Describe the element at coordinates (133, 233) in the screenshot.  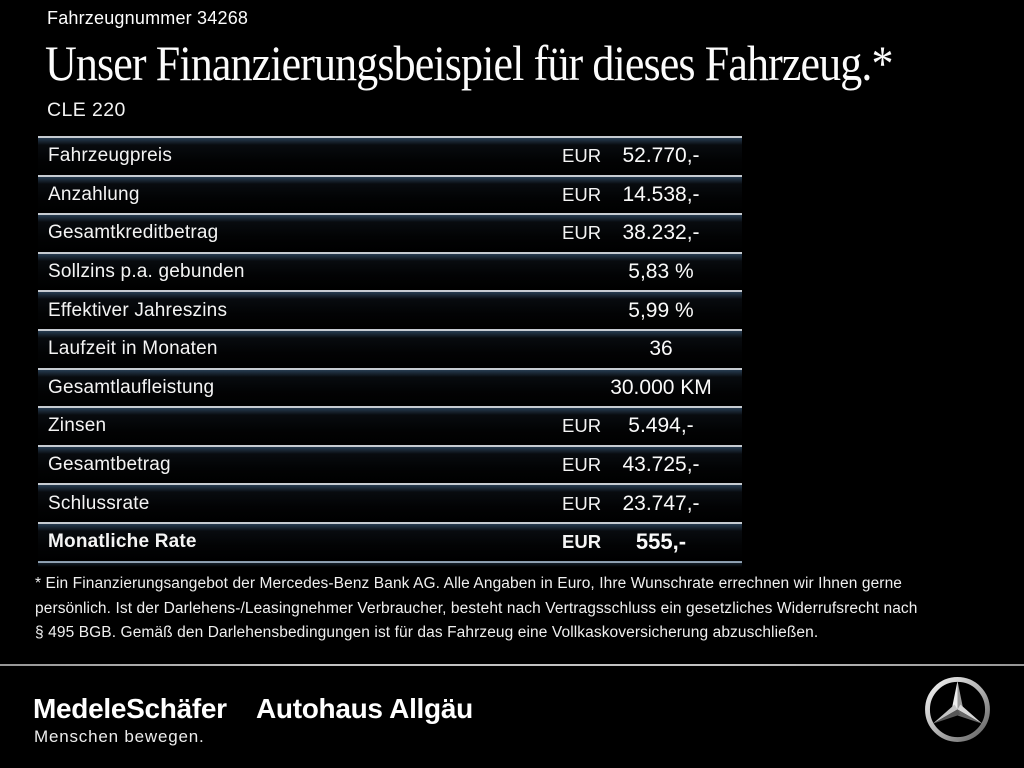
I see `row-label: Gesamtkreditbetrag` at that location.